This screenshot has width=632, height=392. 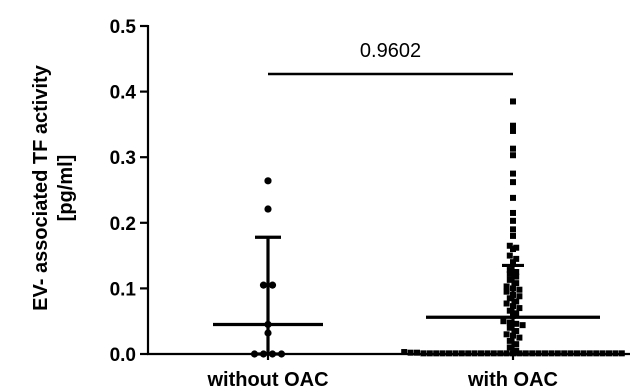 I want to click on y-tick-label: 0.0, so click(x=123, y=355).